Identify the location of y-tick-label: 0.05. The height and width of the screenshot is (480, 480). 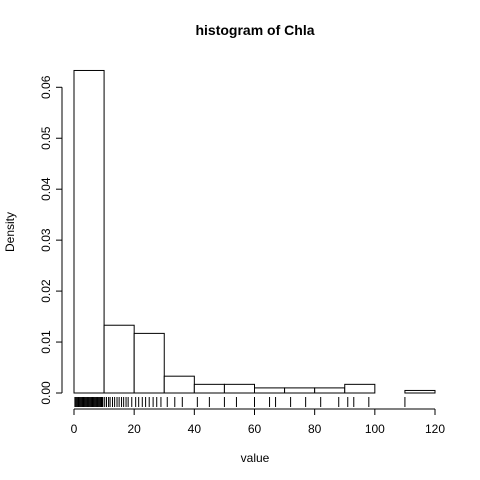
(46, 138).